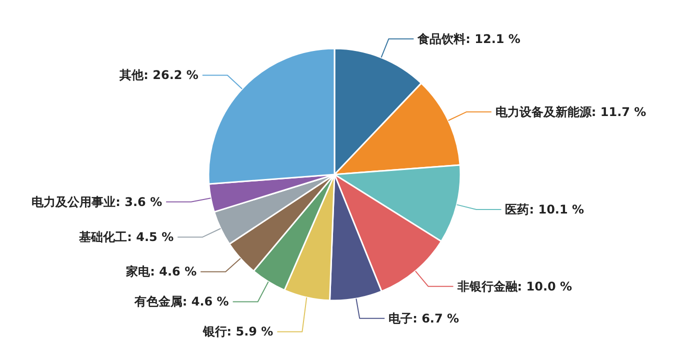 The width and height of the screenshot is (700, 346). I want to click on slice-label: 银行: 5.9 %, so click(238, 331).